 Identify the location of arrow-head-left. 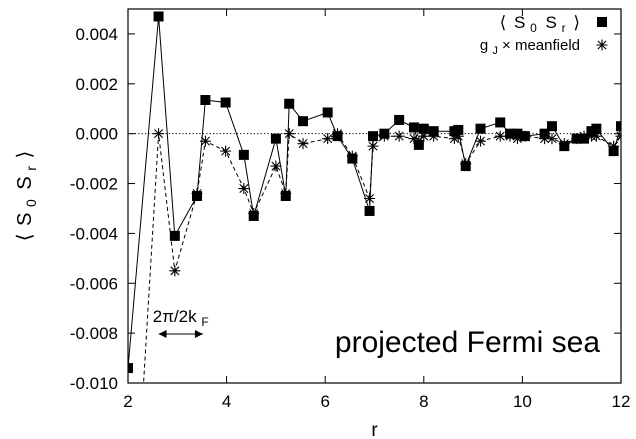
(162, 334).